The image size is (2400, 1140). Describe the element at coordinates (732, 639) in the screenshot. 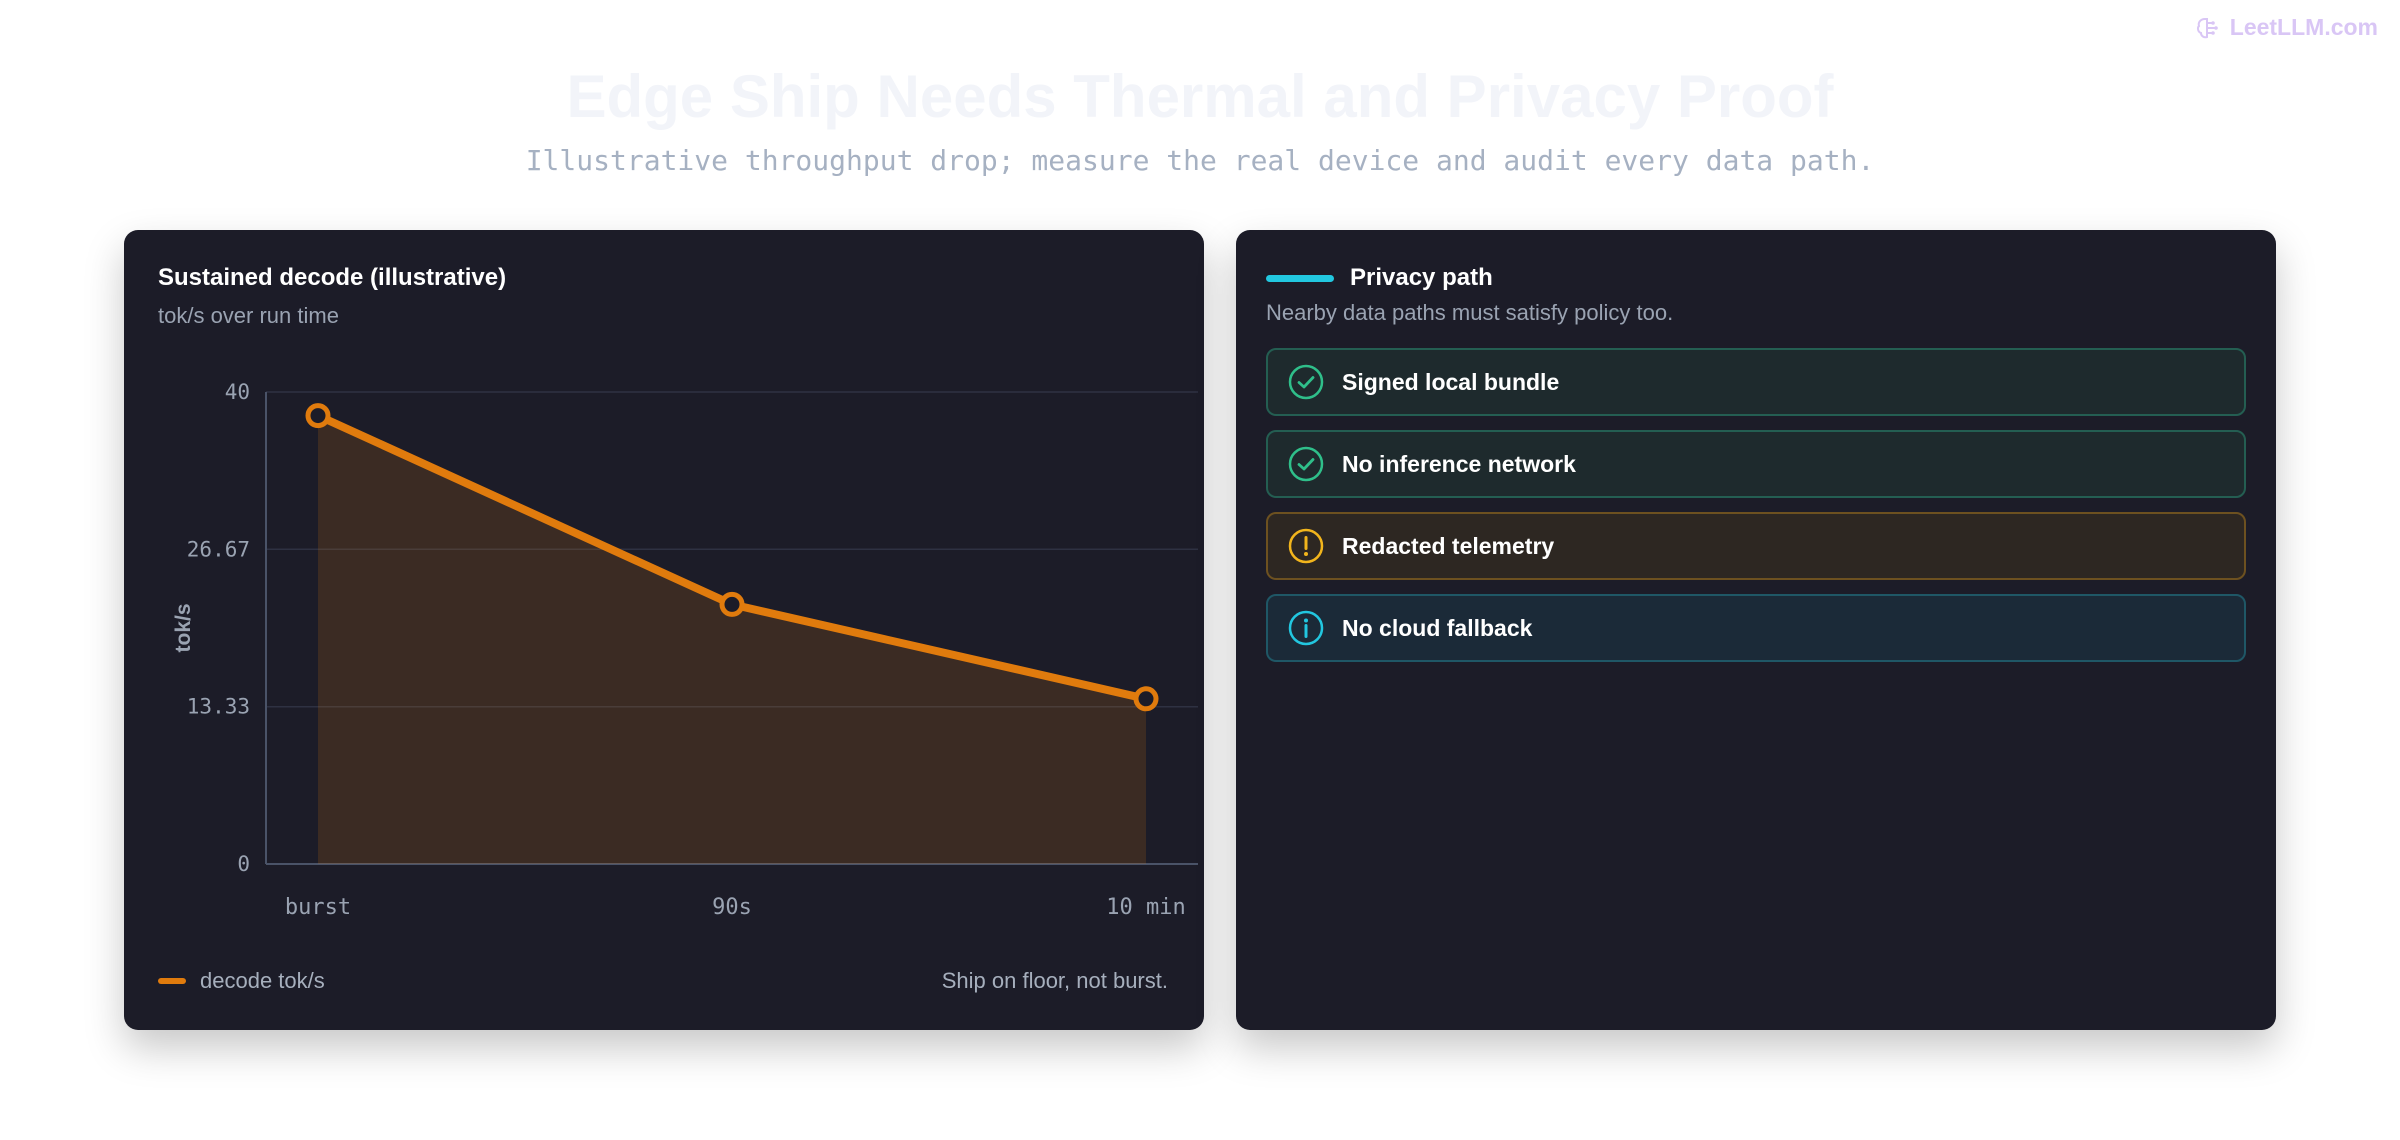

I see `series-area` at that location.